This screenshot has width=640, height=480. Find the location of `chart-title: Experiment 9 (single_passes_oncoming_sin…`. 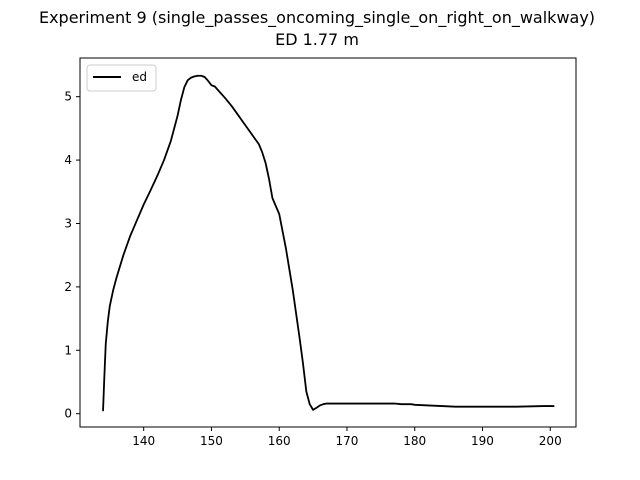

chart-title: Experiment 9 (single_passes_oncoming_sin… is located at coordinates (317, 18).